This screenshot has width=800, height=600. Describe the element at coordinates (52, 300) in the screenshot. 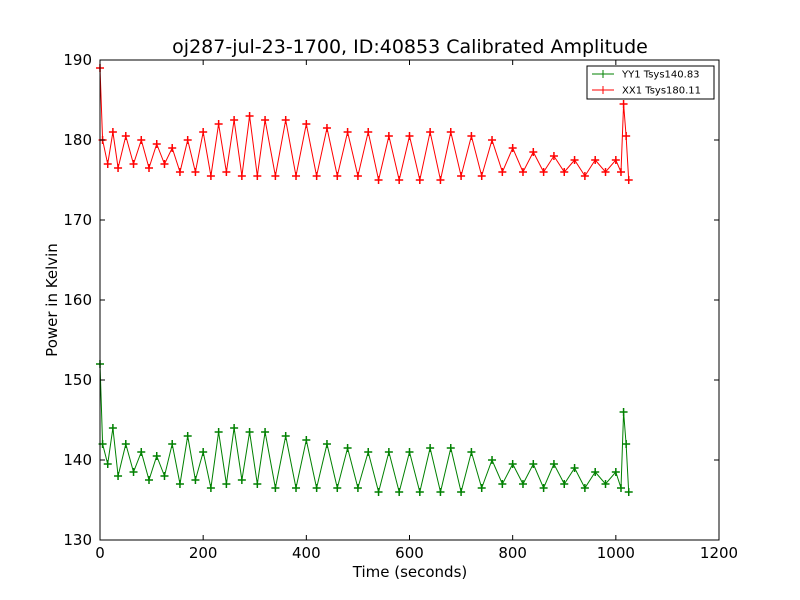

I see `y-axis-label: Power in Kelvin` at that location.